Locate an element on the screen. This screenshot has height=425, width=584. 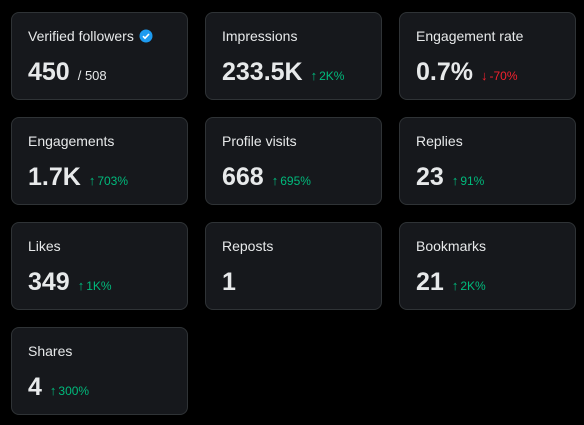
stat-value-row: 21 ↑ 2K% is located at coordinates (451, 282).